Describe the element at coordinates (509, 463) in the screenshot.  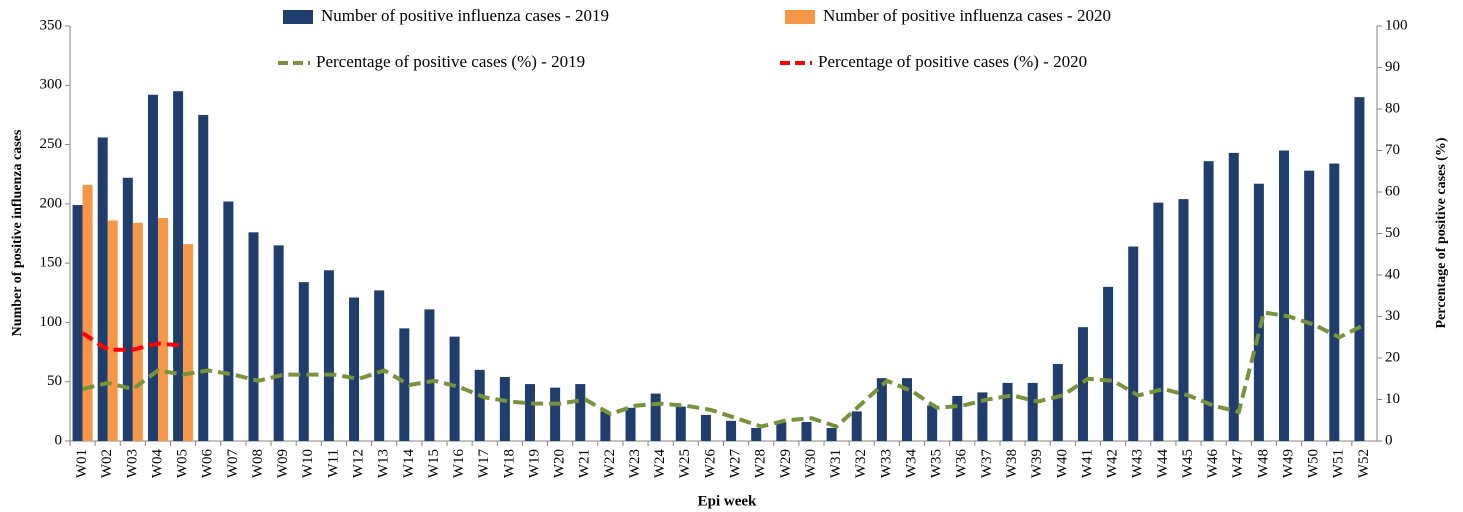
I see `x-tick-label: W18` at that location.